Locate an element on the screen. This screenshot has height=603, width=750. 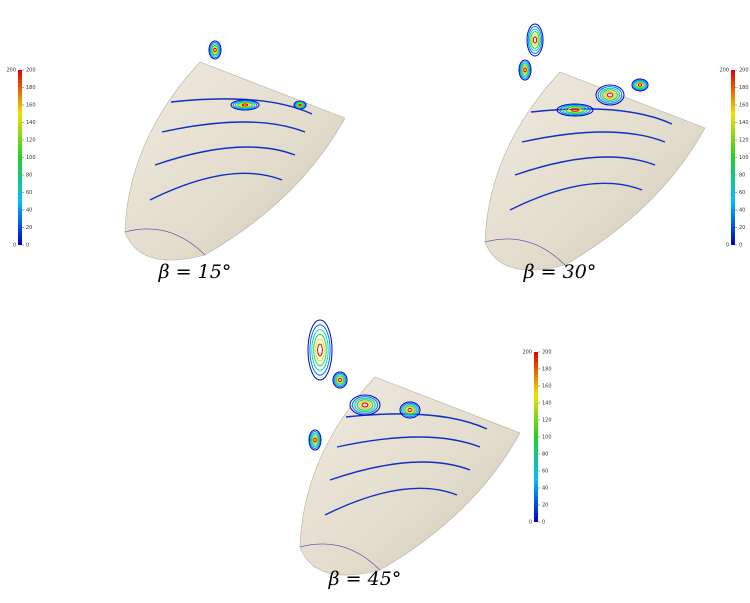
caption: β = 15° is located at coordinates (195, 272).